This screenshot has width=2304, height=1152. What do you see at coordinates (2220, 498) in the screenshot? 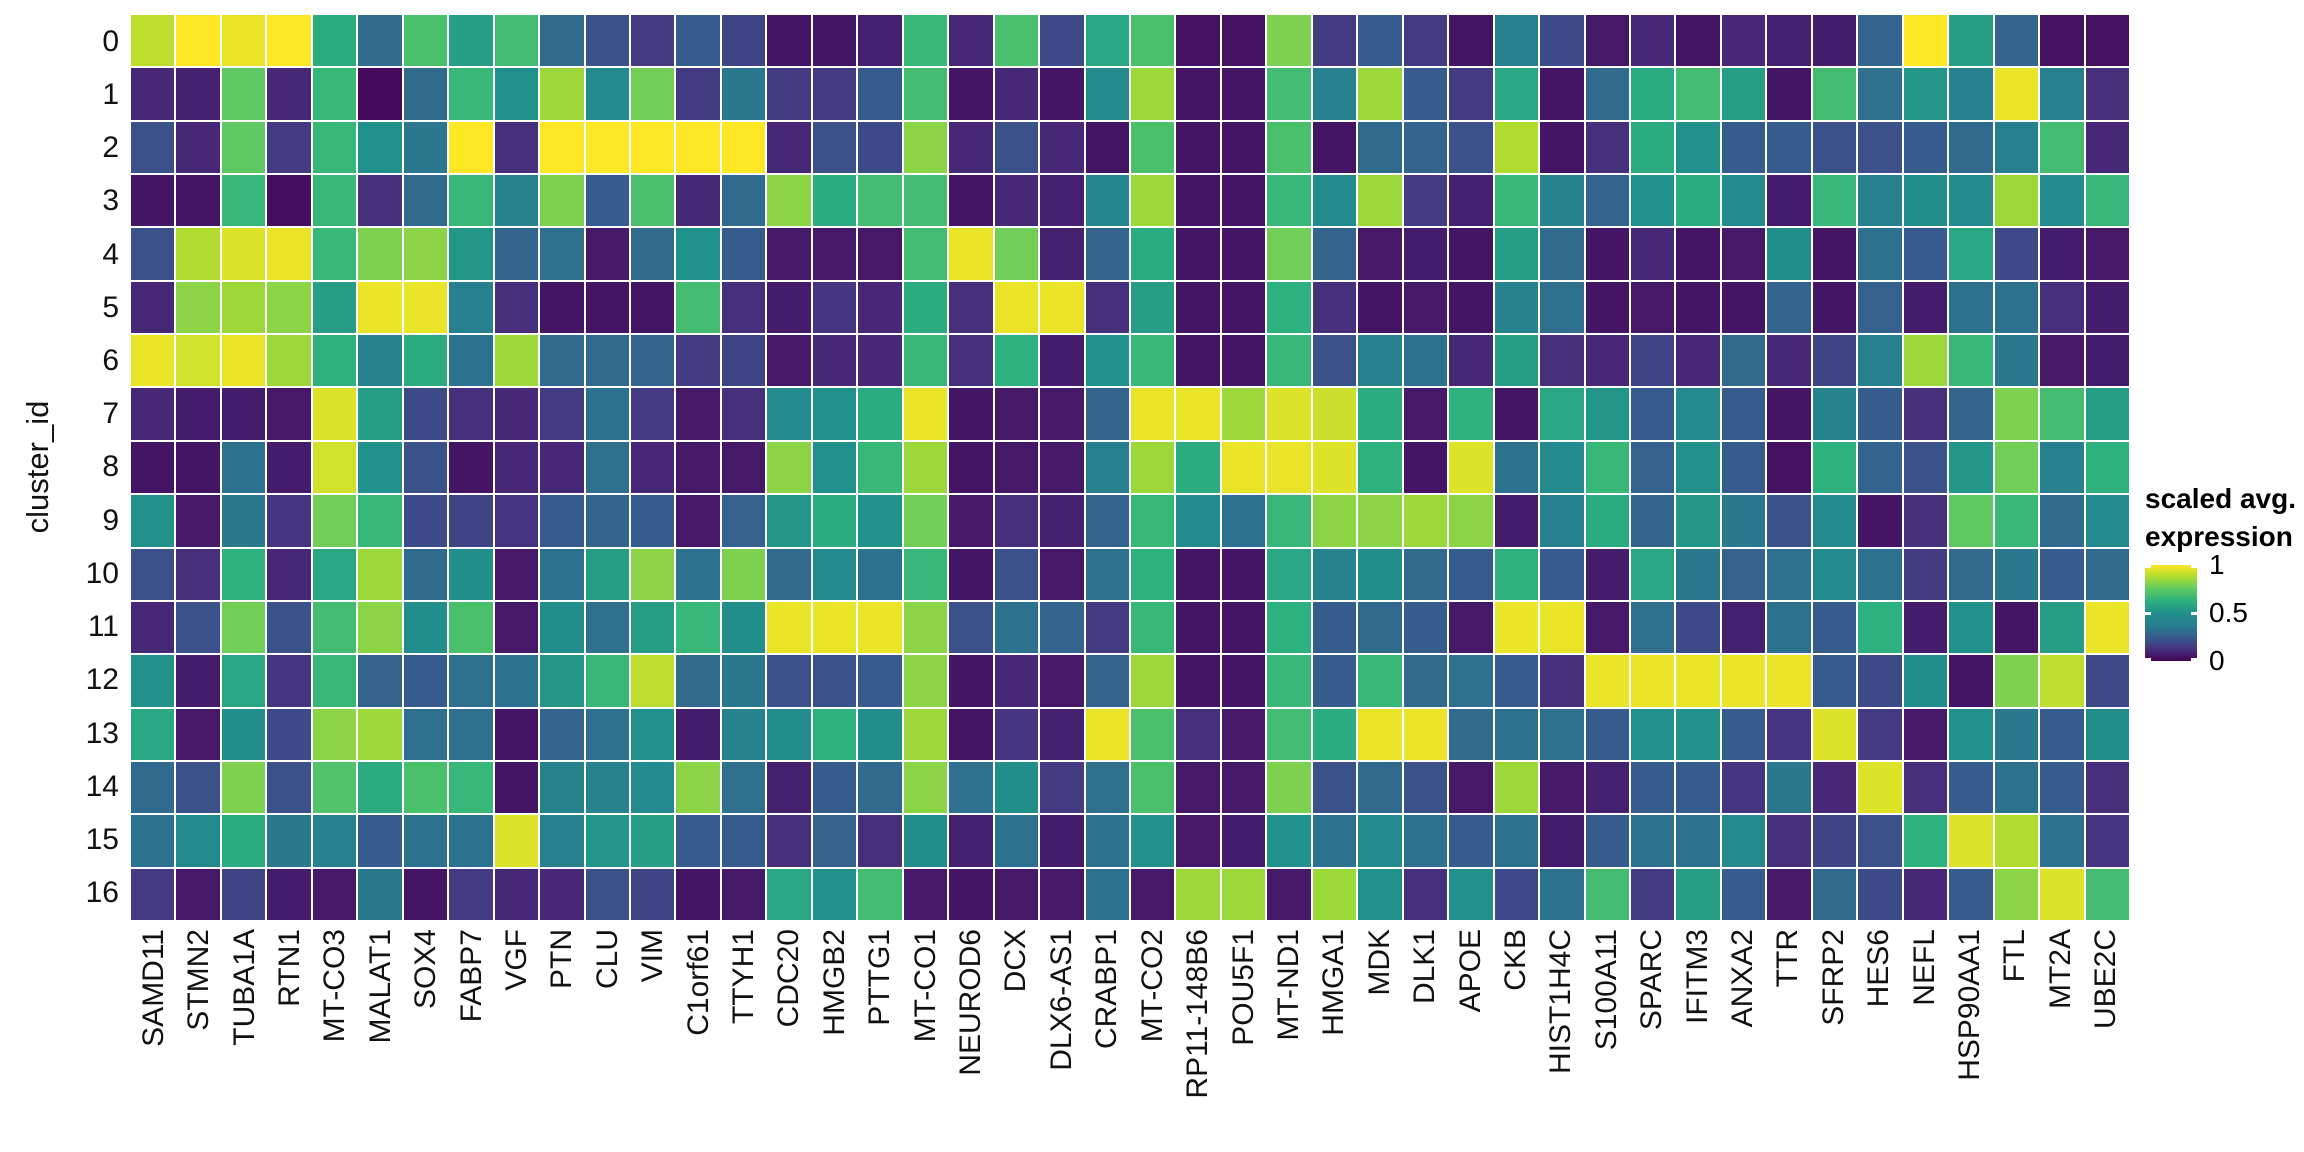
I see `legend-title-line1: scaled avg.` at bounding box center [2220, 498].